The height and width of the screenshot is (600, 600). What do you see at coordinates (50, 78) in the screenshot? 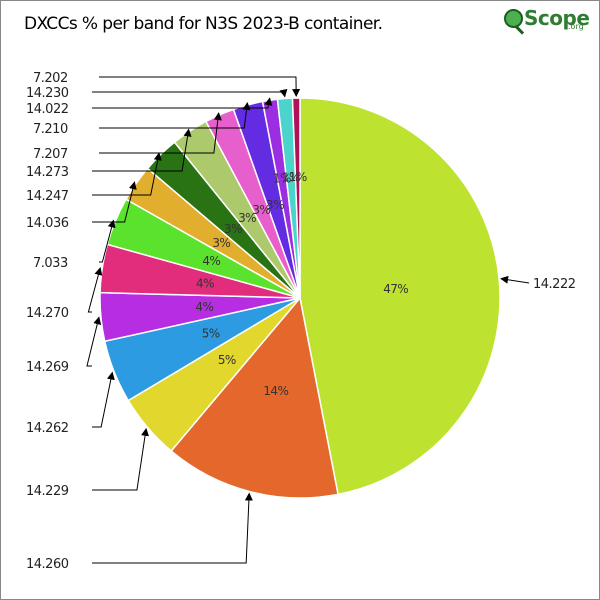
I see `slice-label: 7.202` at bounding box center [50, 78].